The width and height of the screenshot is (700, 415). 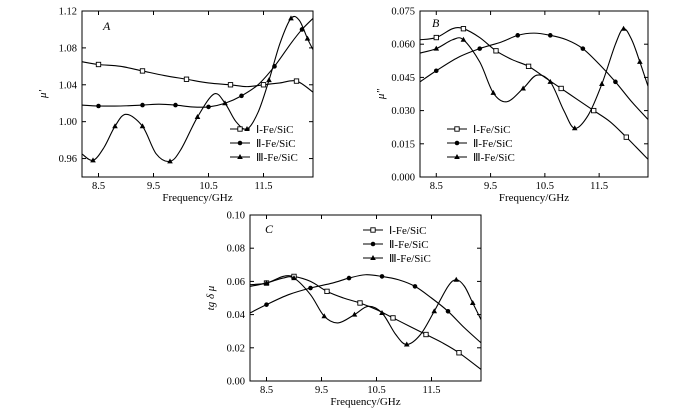 I want to click on y-tick-label: 0.030, so click(x=403, y=111).